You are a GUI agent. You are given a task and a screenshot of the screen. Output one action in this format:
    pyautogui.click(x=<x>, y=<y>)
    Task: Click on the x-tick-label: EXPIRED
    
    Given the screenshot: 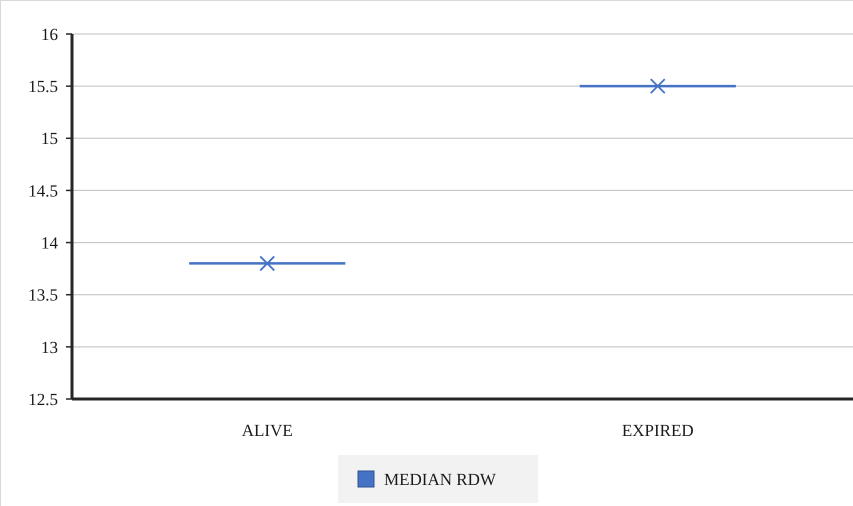 What is the action you would take?
    pyautogui.click(x=658, y=430)
    